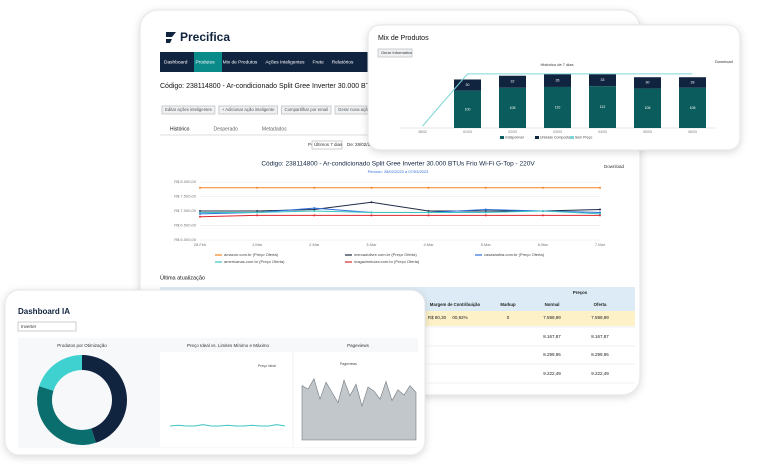 The width and height of the screenshot is (757, 466). Describe the element at coordinates (387, 261) in the screenshot. I see `legend-label: magazineluiza.com.br (Preço Oferta)` at that location.